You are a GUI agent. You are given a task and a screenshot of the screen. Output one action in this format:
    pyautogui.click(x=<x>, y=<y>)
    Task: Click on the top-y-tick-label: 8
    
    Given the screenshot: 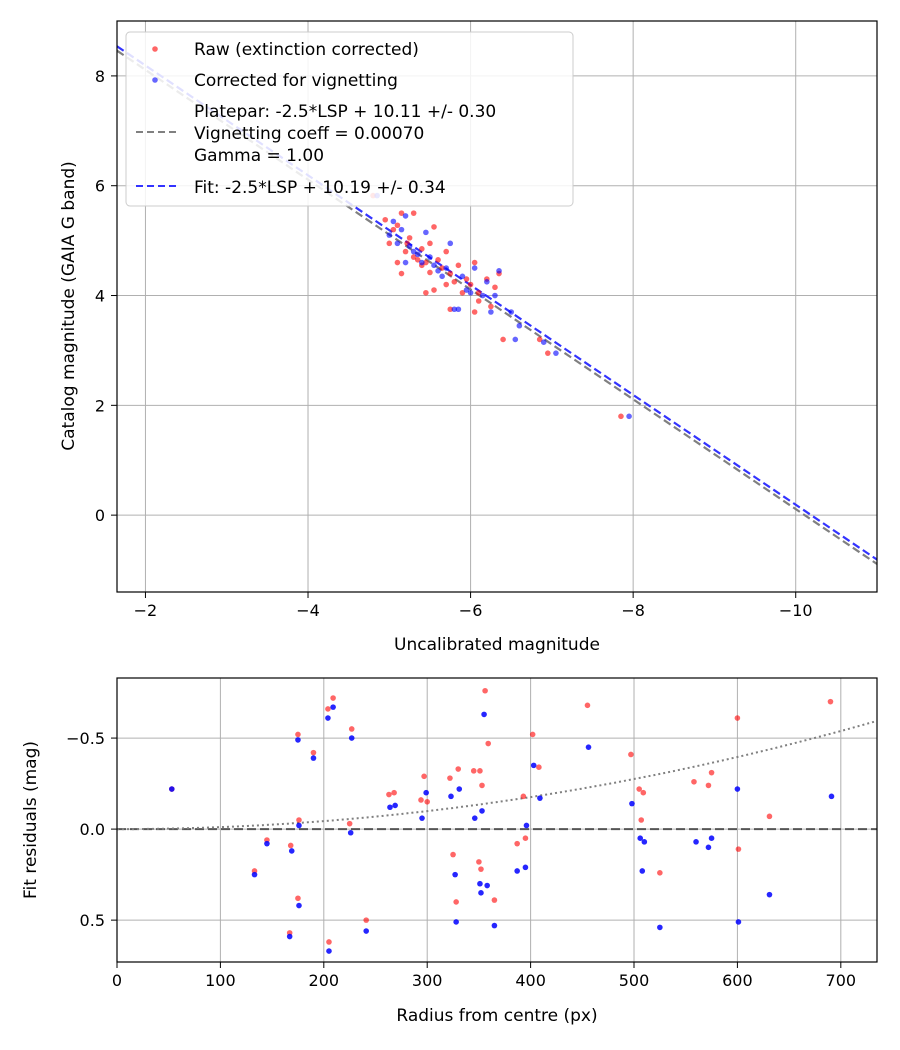 What is the action you would take?
    pyautogui.click(x=100, y=76)
    